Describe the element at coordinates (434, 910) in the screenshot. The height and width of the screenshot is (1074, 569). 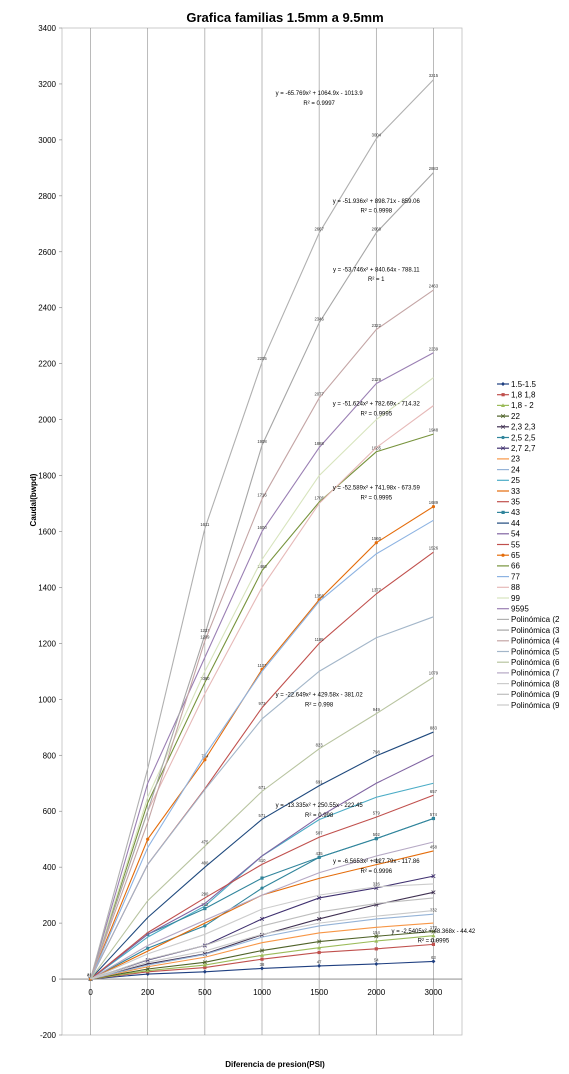
I see `data-label: 232` at that location.